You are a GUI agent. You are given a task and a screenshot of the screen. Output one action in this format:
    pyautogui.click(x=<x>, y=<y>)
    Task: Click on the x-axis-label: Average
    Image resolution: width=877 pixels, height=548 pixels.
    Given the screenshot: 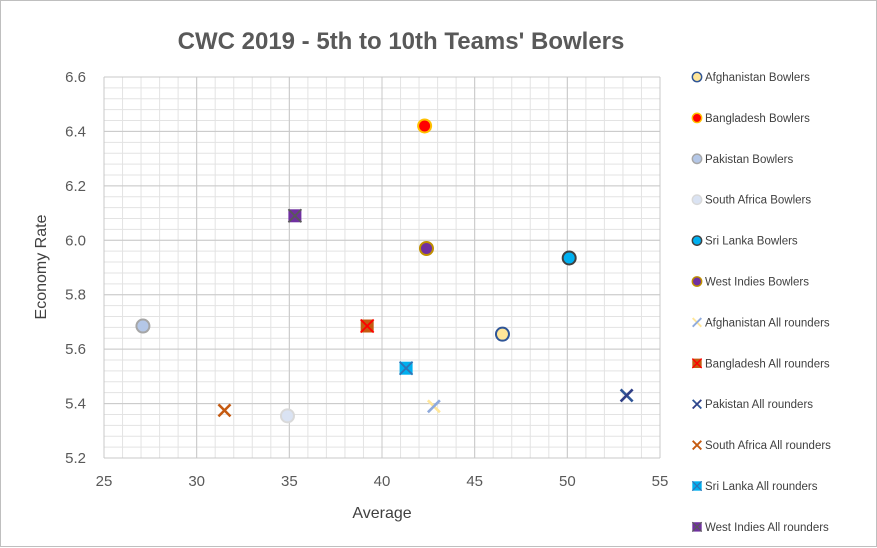 What is the action you would take?
    pyautogui.click(x=381, y=513)
    